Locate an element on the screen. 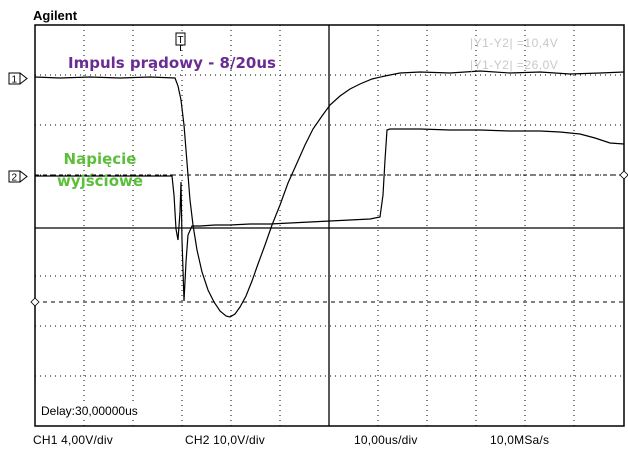 Image resolution: width=628 pixels, height=449 pixels. trigger-marker-text: T is located at coordinates (181, 40).